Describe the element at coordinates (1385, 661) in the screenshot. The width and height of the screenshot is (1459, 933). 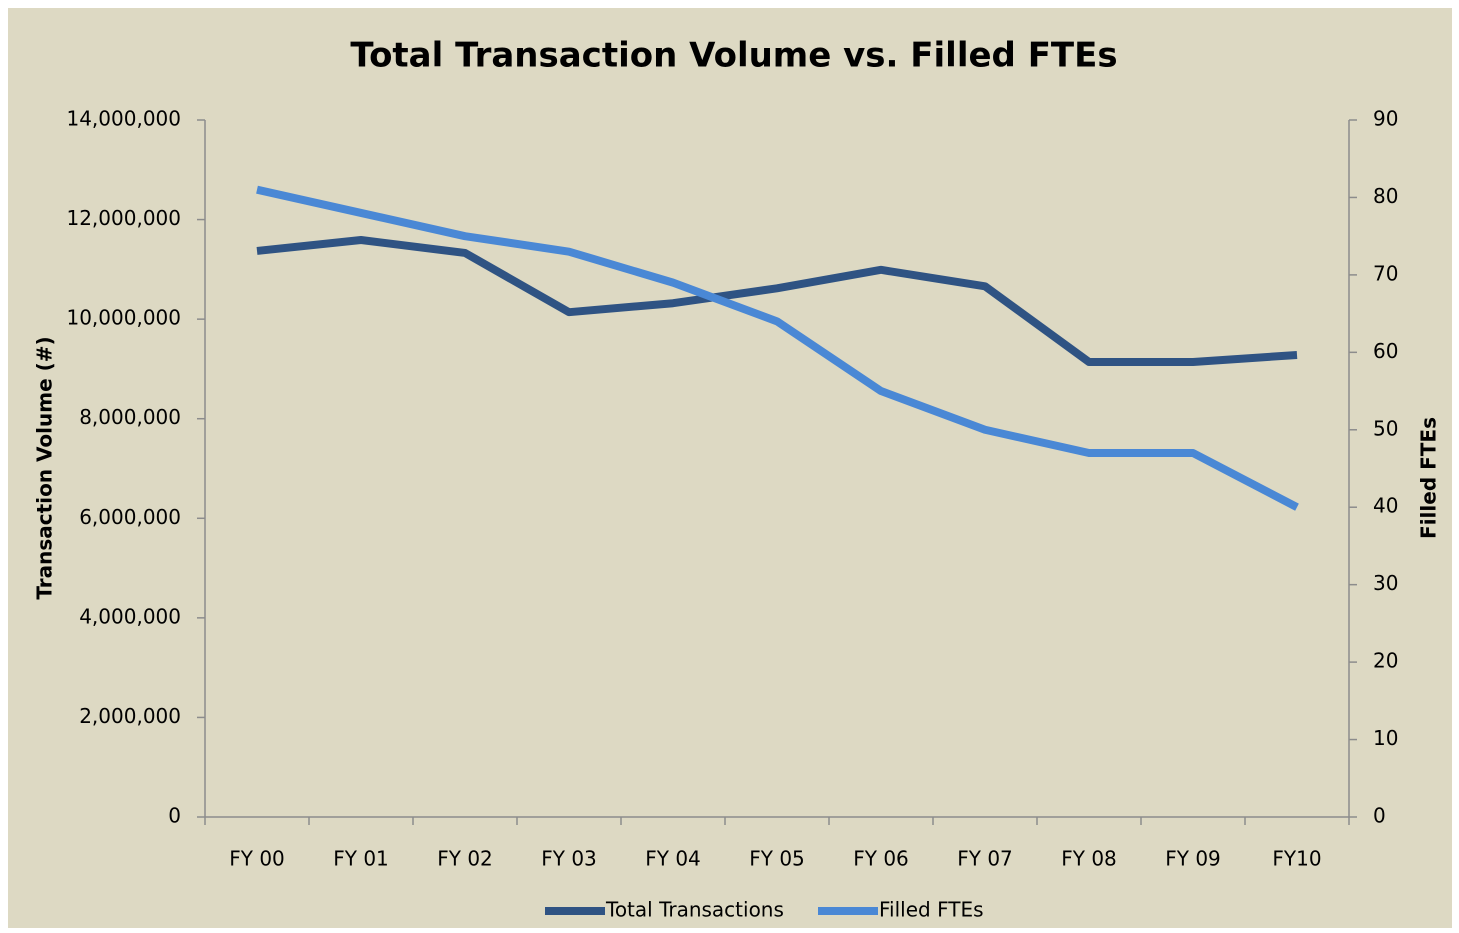
I see `y2-tick-label: 20` at that location.